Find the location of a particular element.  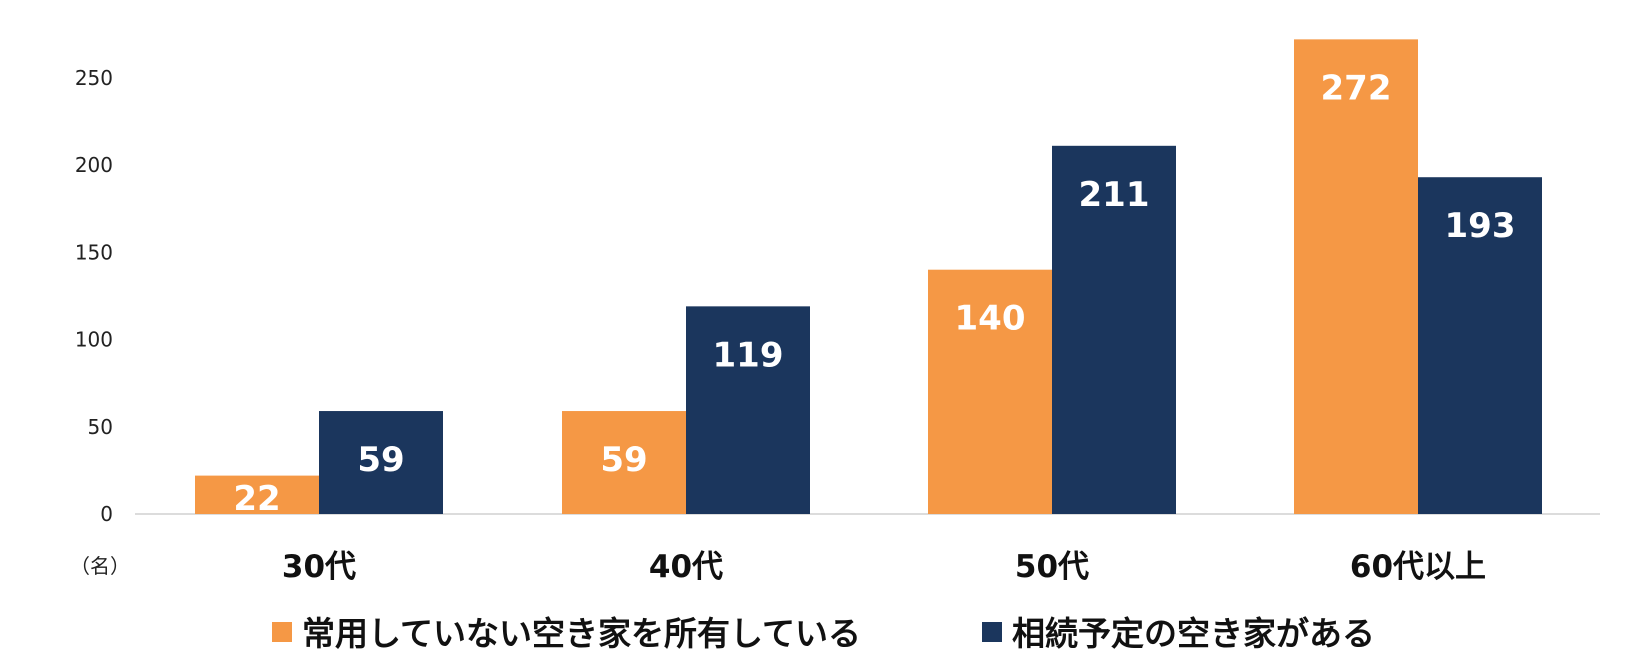

data-label-series-1-1: 59 is located at coordinates (623, 460).